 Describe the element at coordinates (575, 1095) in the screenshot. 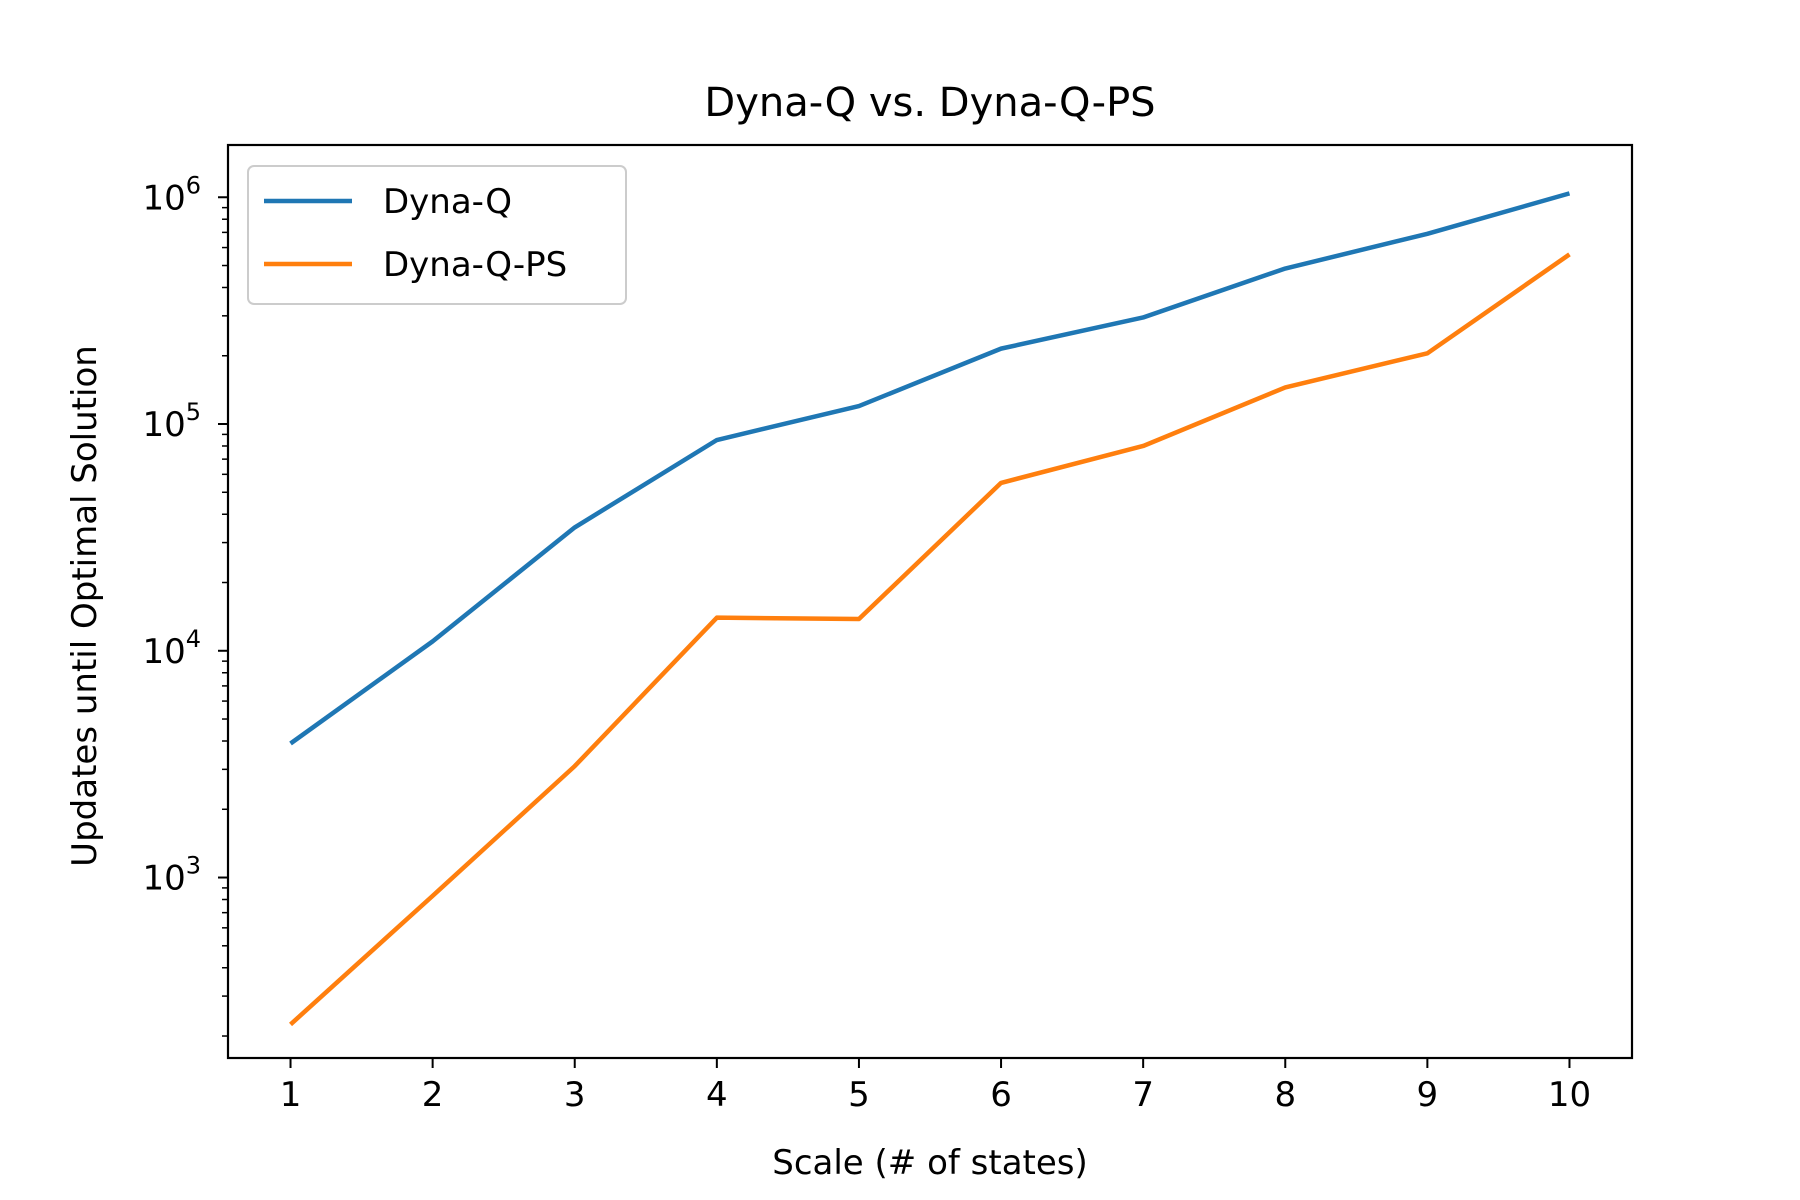

I see `x-tick-label: 3` at that location.